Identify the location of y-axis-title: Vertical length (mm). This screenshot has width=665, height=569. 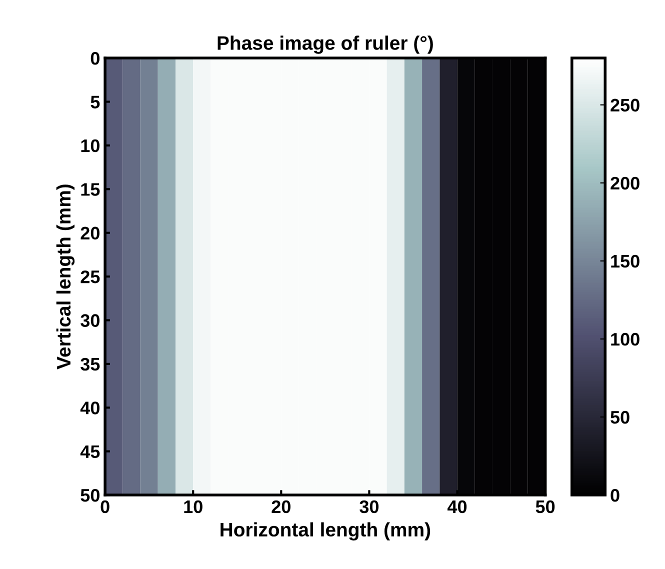
(65, 277).